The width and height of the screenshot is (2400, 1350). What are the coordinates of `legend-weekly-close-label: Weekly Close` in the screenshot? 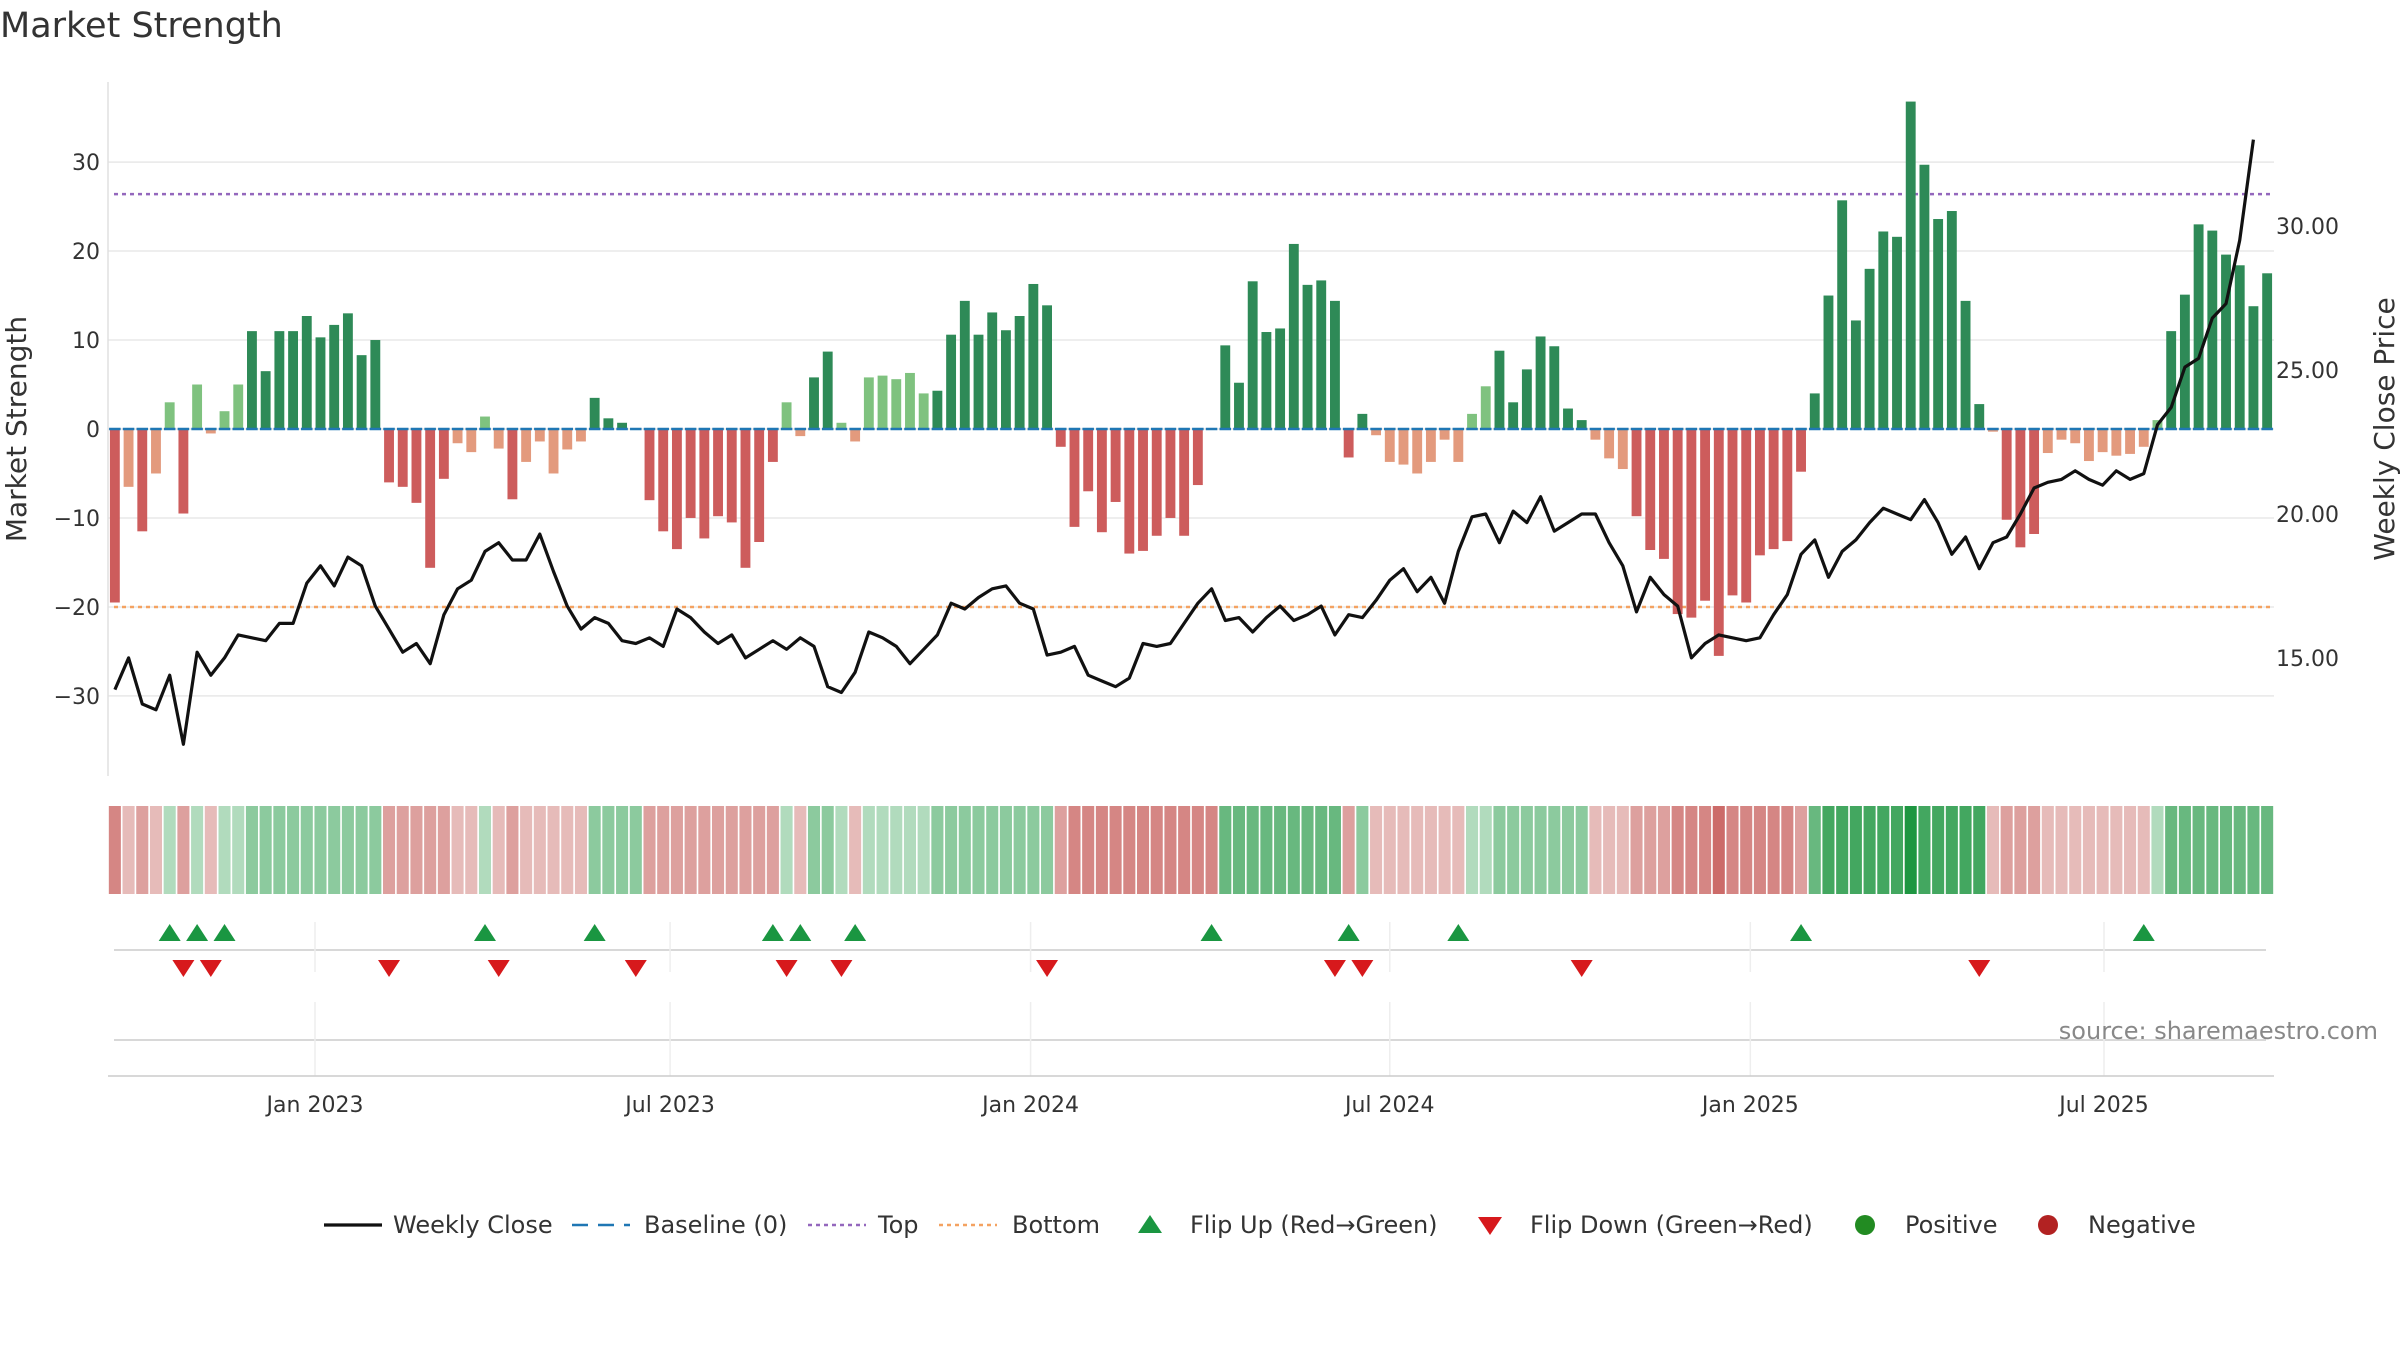 It's located at (473, 1225).